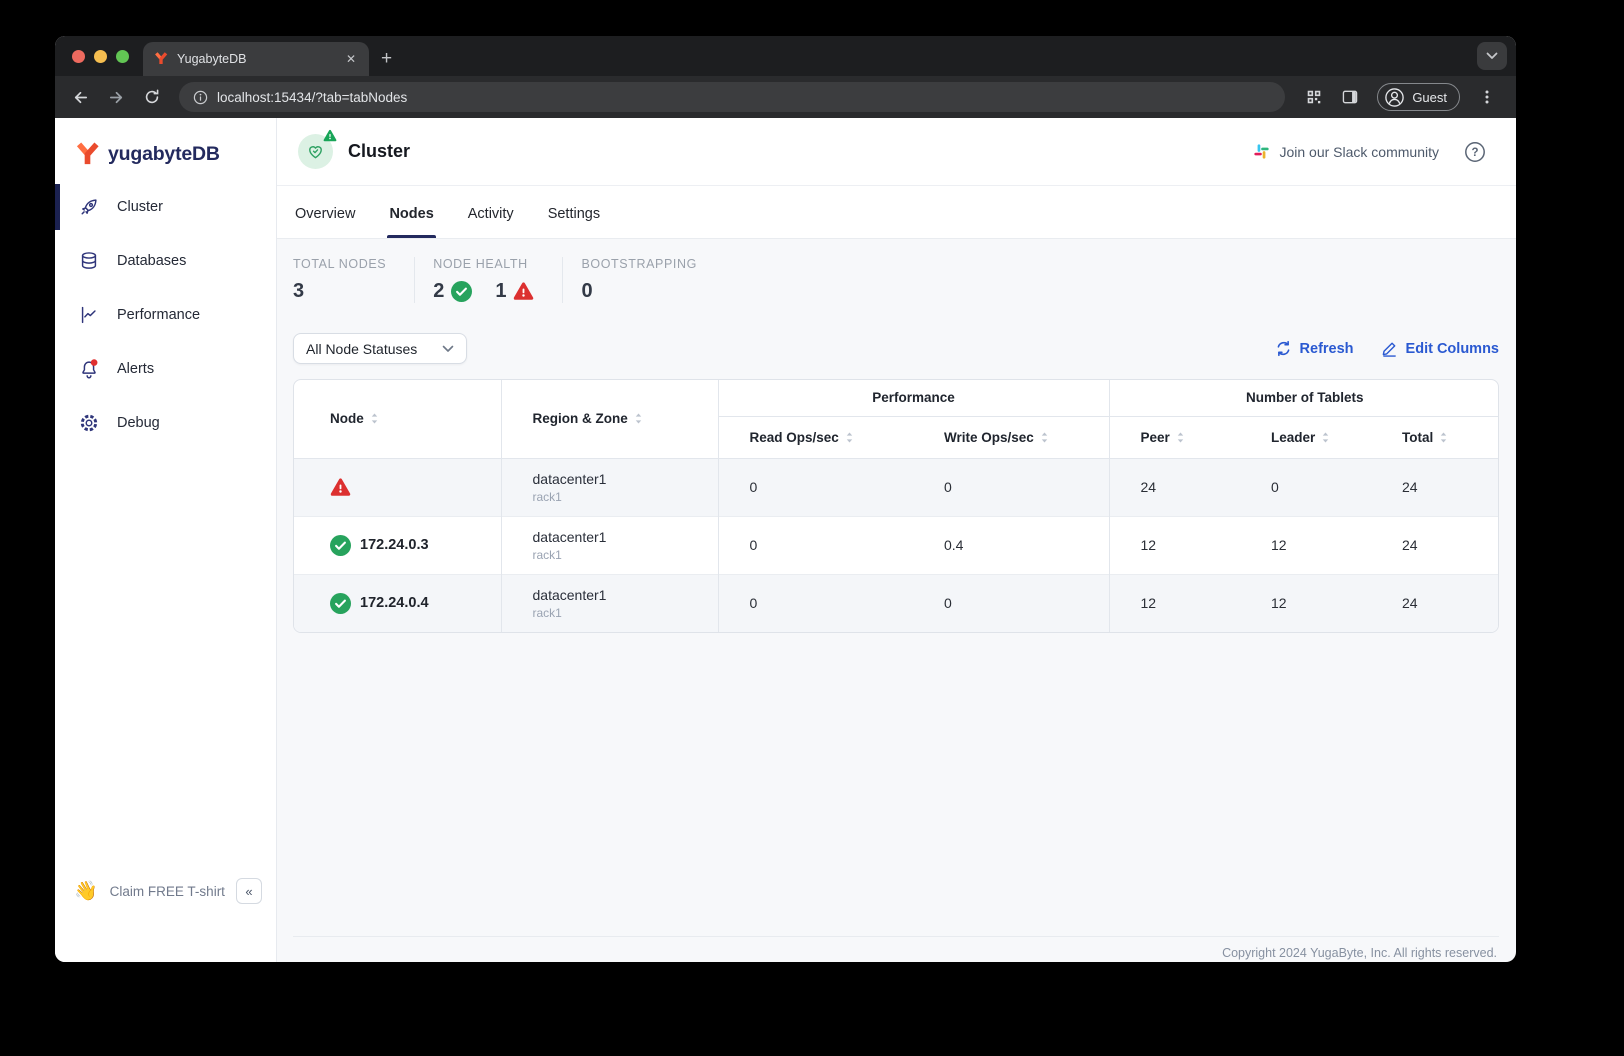  I want to click on column-header-write-ops: Write Ops/sec, so click(1011, 437).